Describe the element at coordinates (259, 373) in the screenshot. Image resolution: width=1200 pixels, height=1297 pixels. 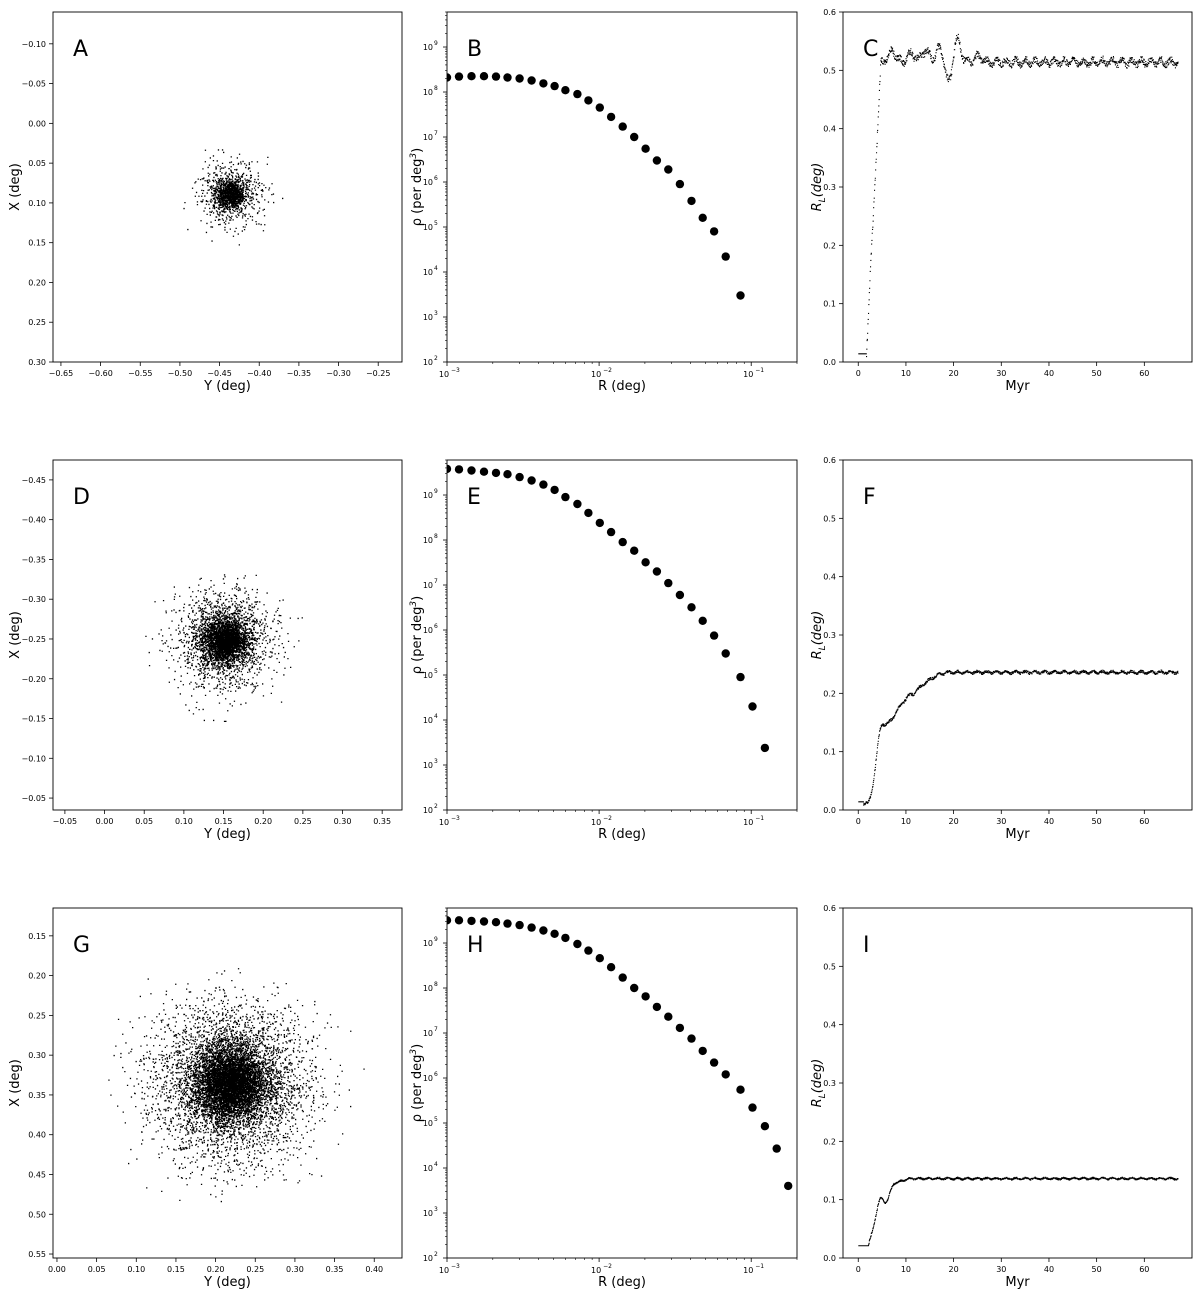
I see `x-tick-label: −0.40` at that location.